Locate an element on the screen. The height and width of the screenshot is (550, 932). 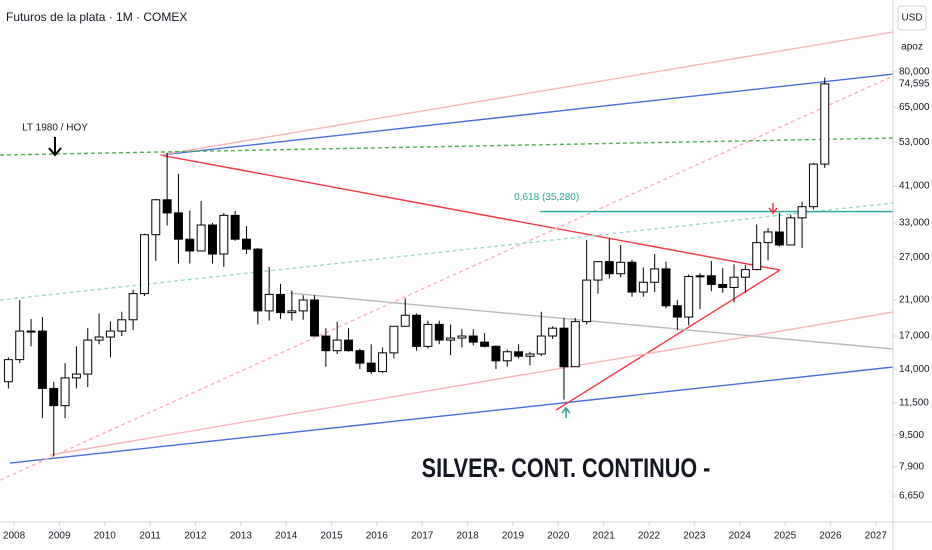
last-price-label: 74,595 is located at coordinates (914, 84).